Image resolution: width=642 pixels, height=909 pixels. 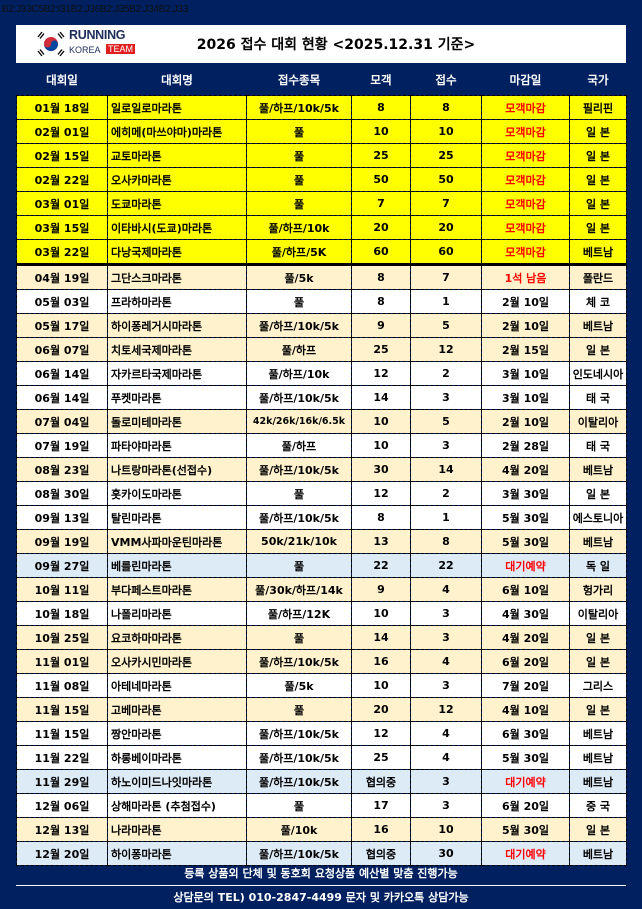 What do you see at coordinates (62, 349) in the screenshot?
I see `race-date-cell: 06월 07일` at bounding box center [62, 349].